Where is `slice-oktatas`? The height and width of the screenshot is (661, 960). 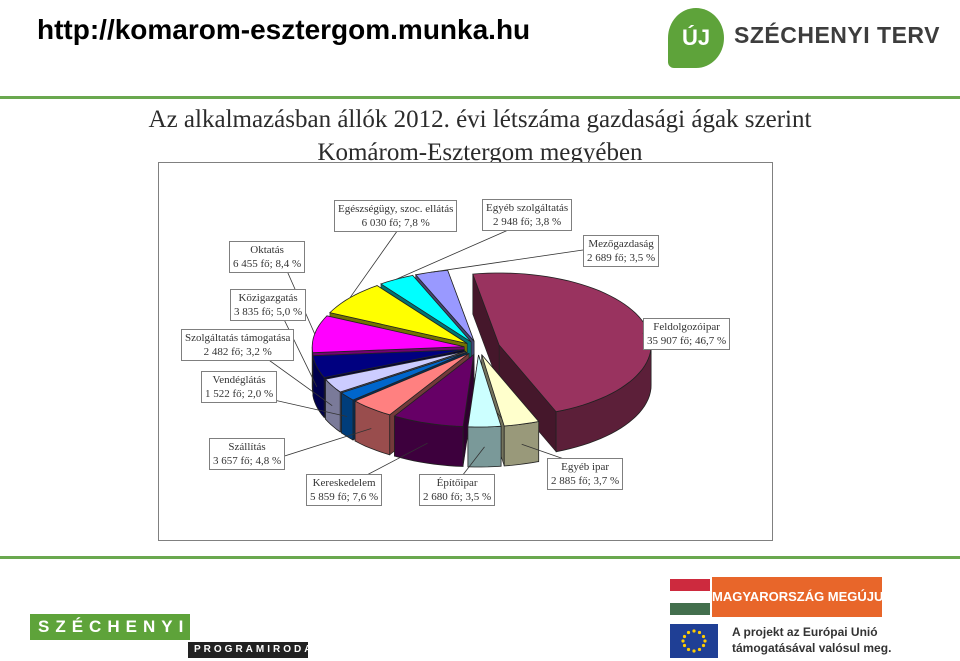 slice-oktatas is located at coordinates (388, 334).